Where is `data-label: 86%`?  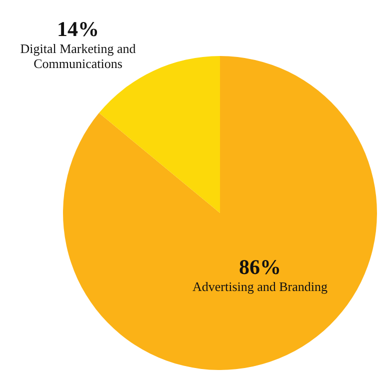
data-label: 86% is located at coordinates (260, 267).